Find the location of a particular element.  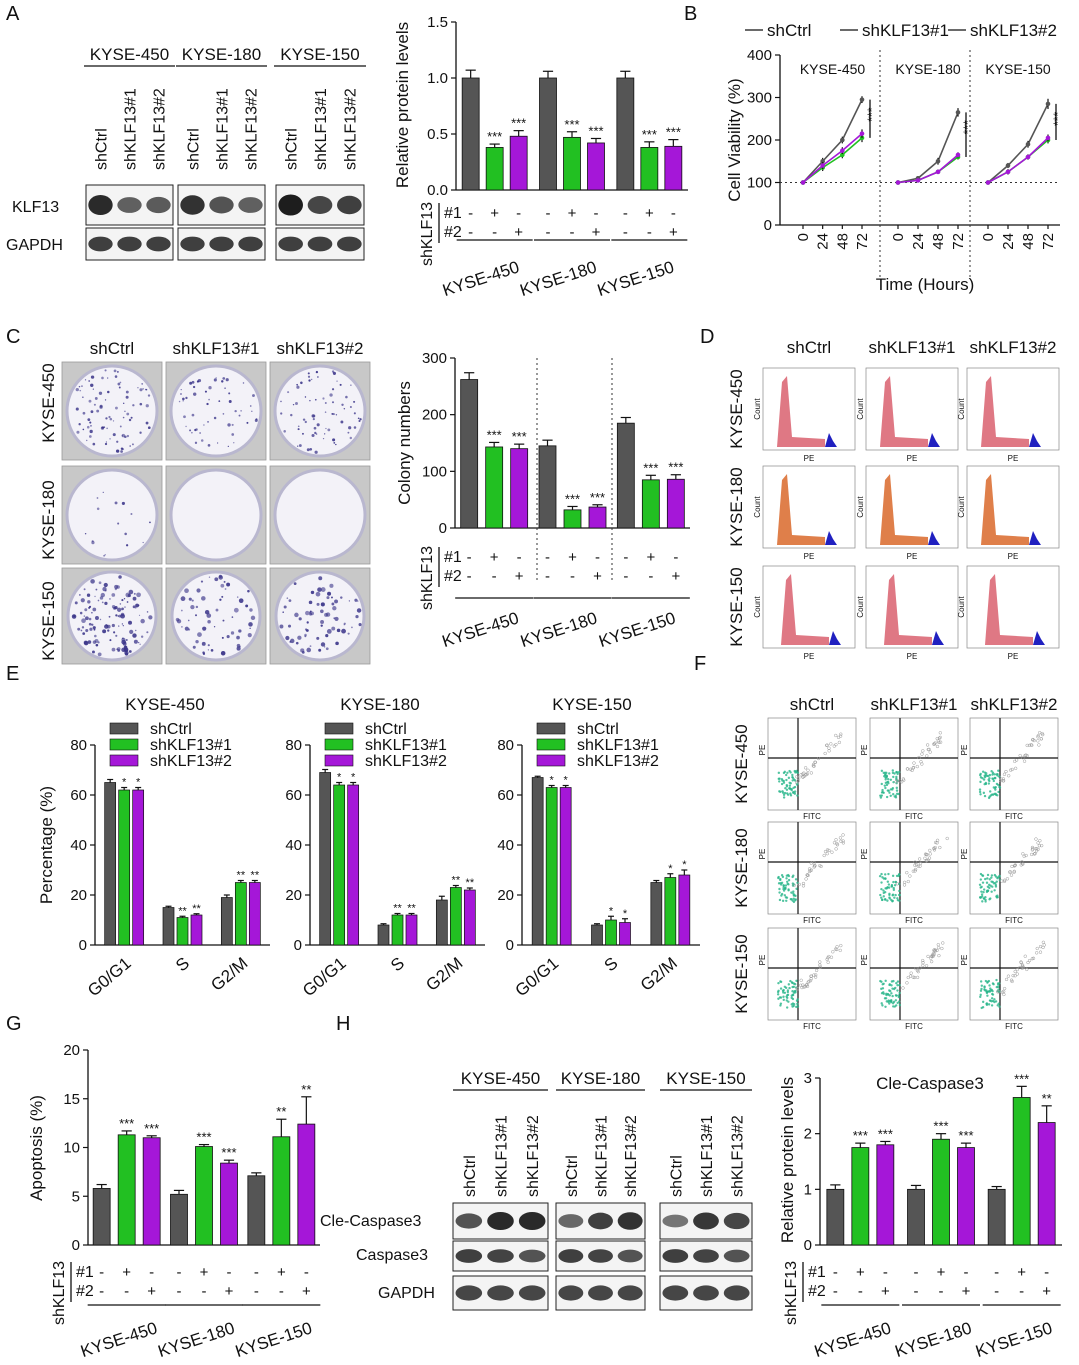

design-sign: - is located at coordinates (548, 232).